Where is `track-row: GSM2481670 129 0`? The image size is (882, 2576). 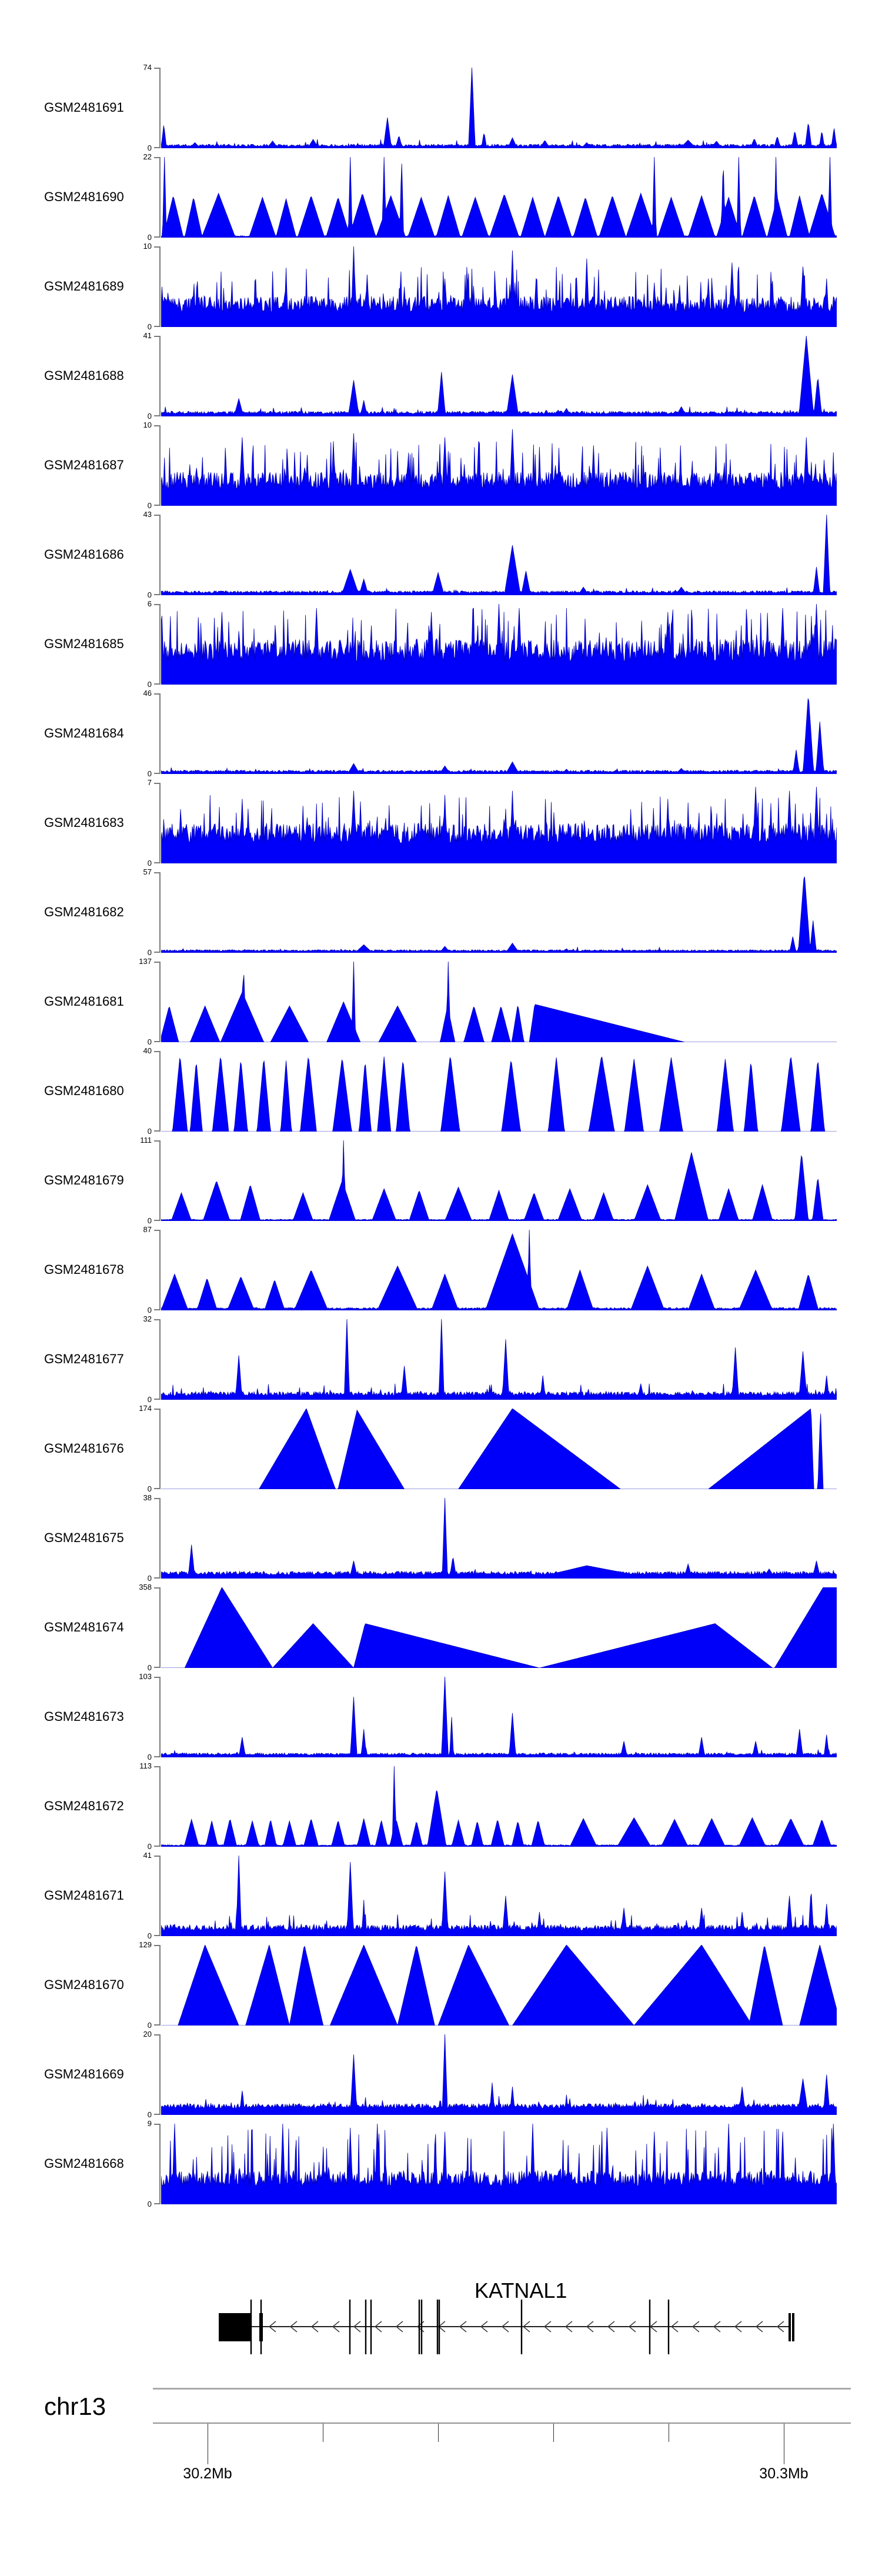
track-row: GSM2481670 129 0 is located at coordinates (441, 1983).